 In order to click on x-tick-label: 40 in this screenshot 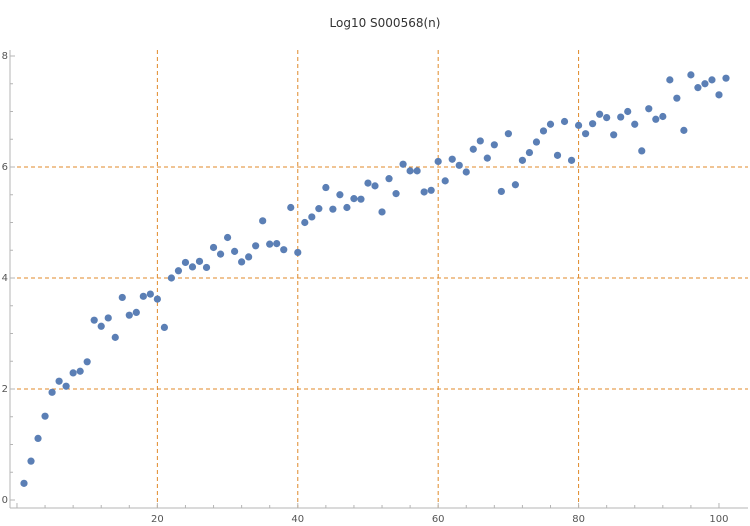, I will do `click(297, 519)`.